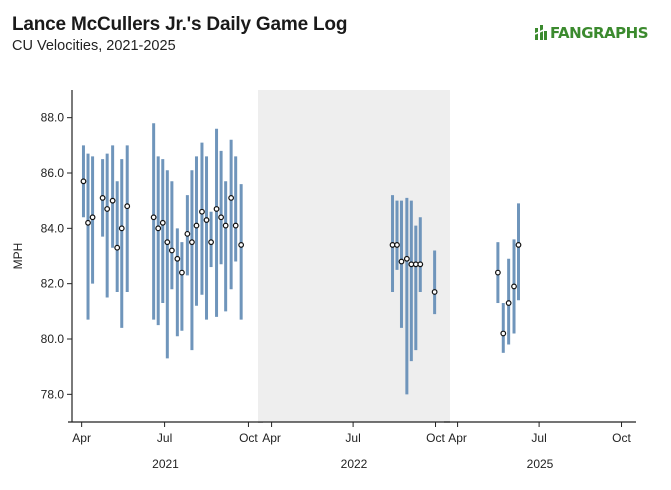  I want to click on x-year-label: 2021, so click(165, 464).